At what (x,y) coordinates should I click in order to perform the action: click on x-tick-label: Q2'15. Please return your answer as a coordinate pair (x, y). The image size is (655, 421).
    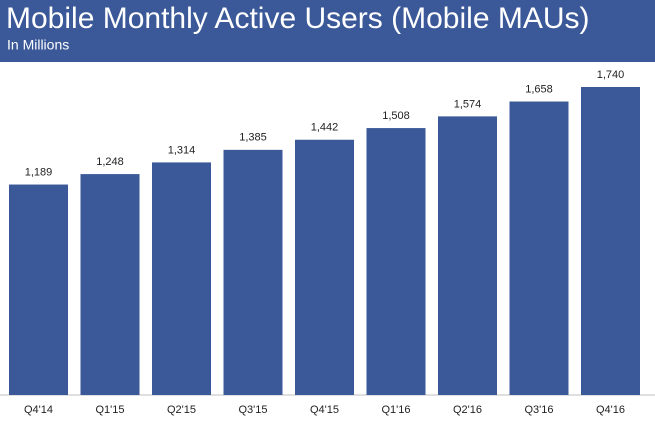
    Looking at the image, I should click on (181, 410).